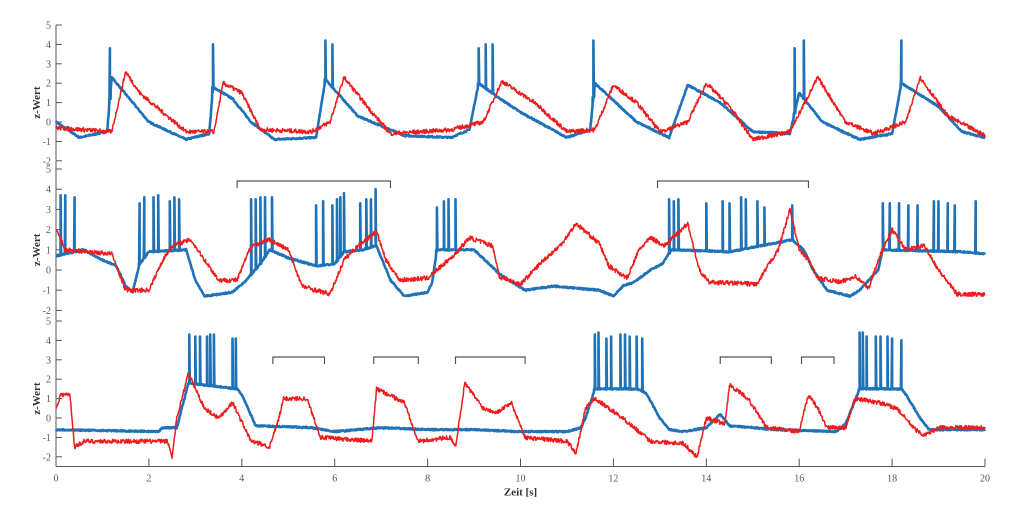 This screenshot has width=1016, height=507. Describe the element at coordinates (427, 479) in the screenshot. I see `x-tick-label: 8` at that location.